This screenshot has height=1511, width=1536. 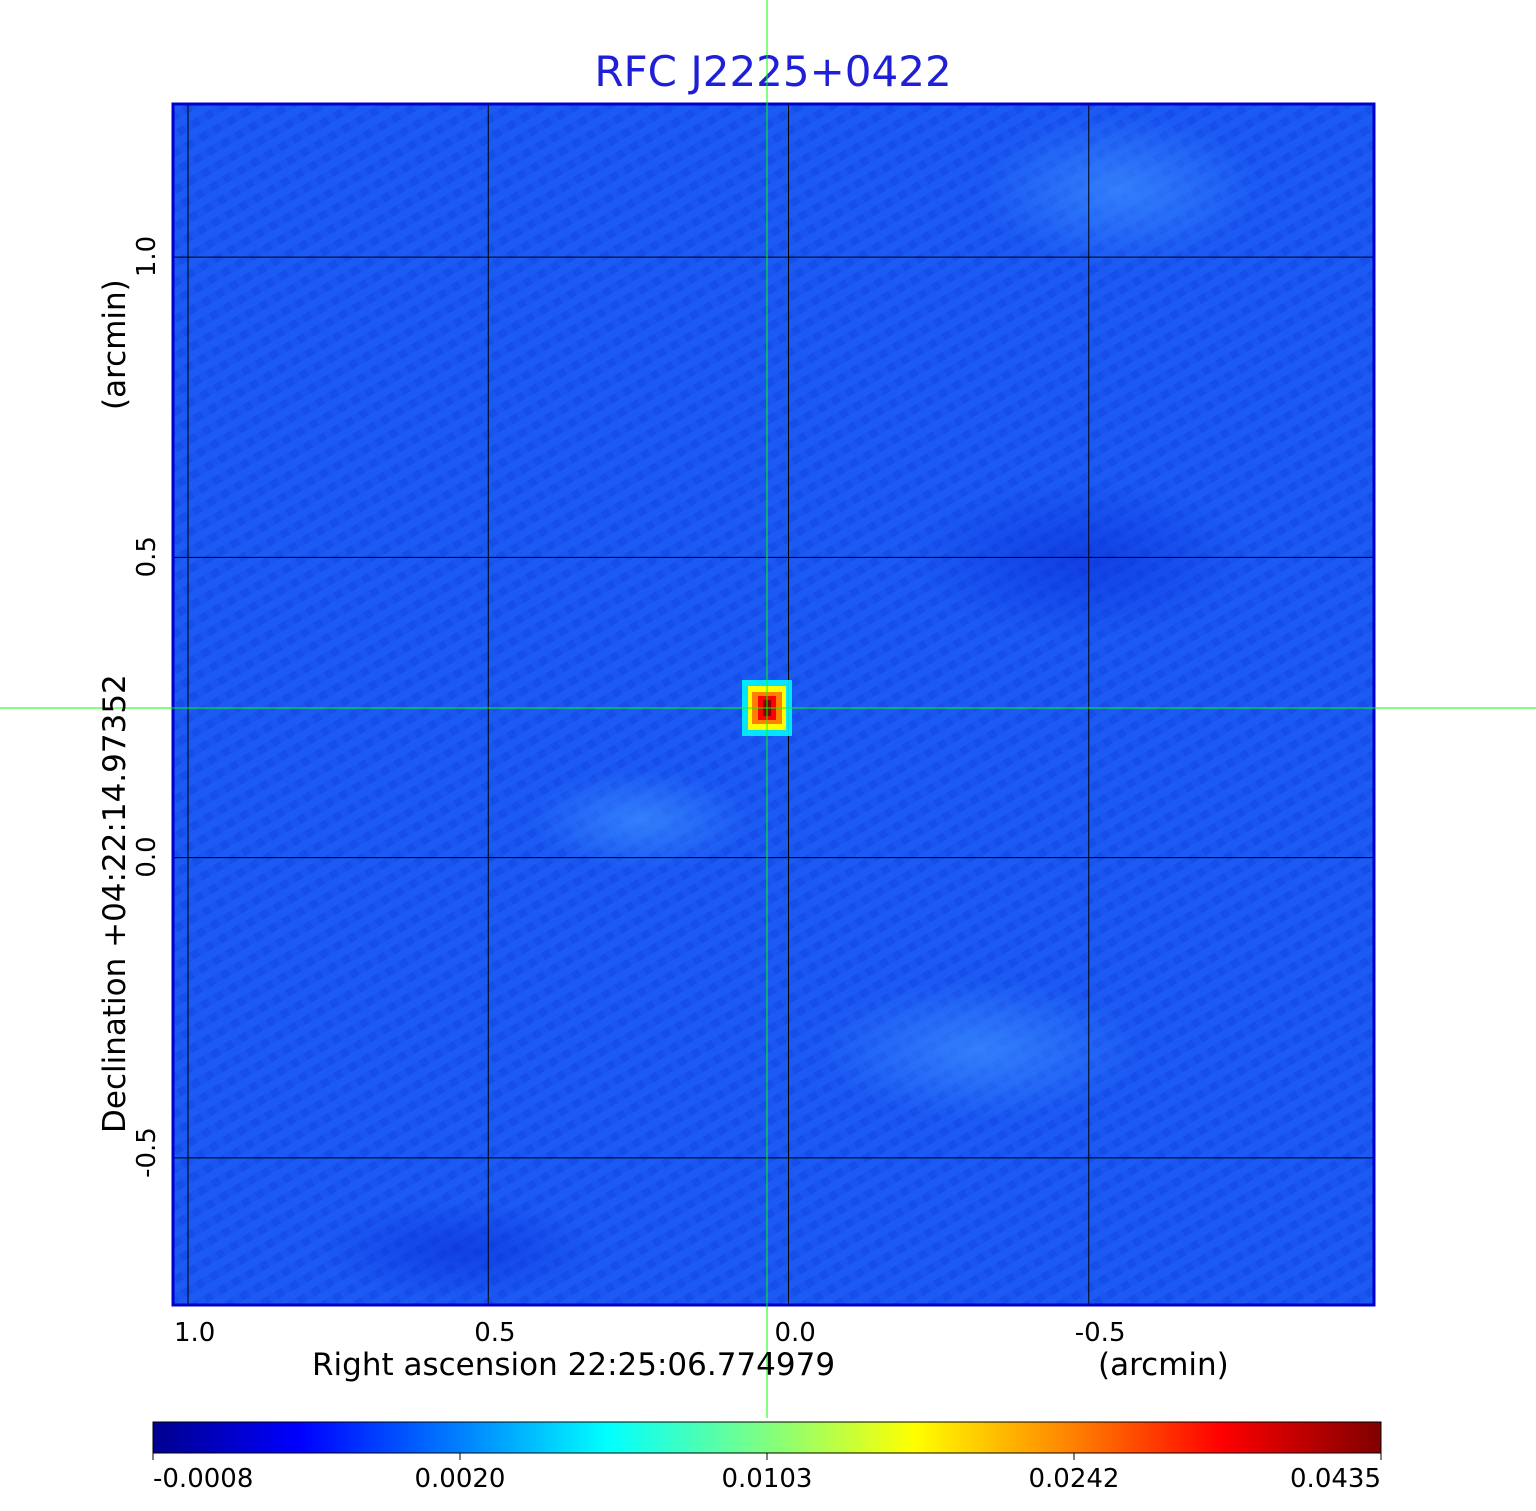 I want to click on chart-title: RFC J2225+0422, so click(x=772, y=71).